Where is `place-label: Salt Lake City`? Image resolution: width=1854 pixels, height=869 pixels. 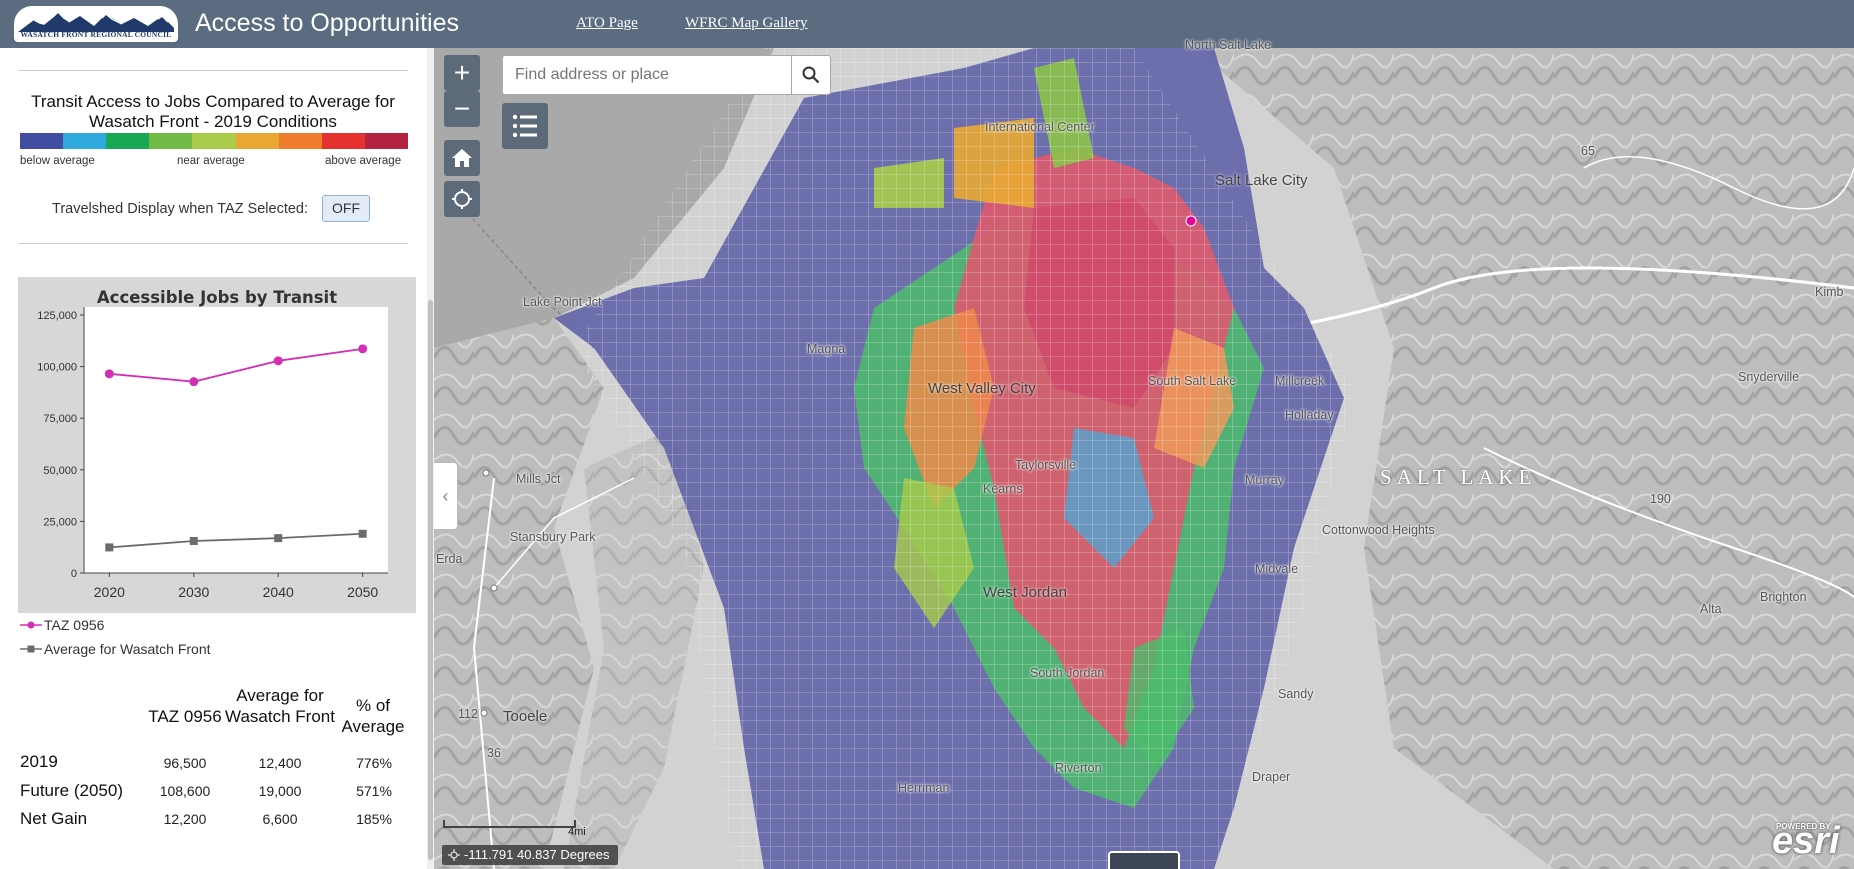 place-label: Salt Lake City is located at coordinates (1261, 180).